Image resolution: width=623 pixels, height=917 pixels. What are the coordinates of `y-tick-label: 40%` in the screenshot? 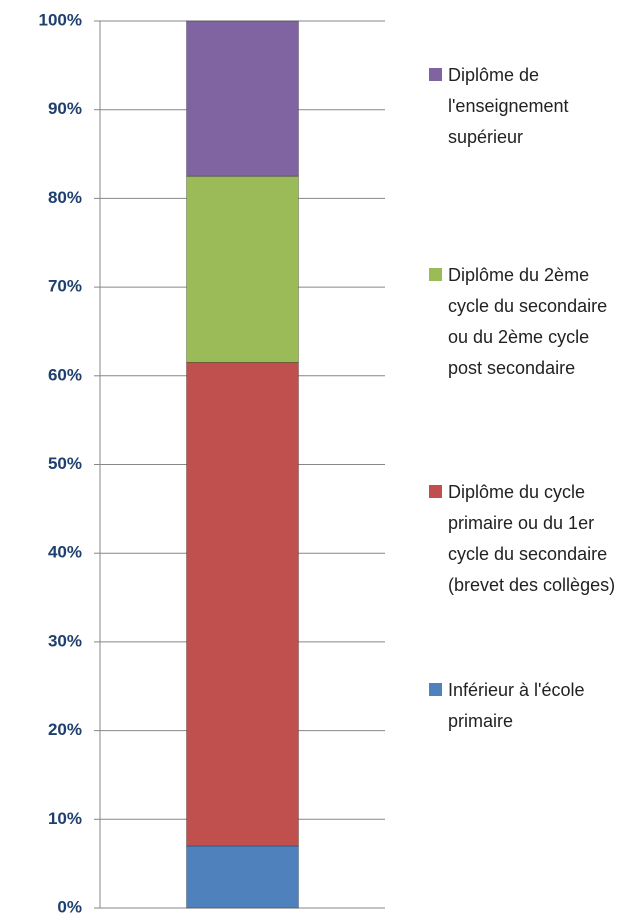 It's located at (65, 552).